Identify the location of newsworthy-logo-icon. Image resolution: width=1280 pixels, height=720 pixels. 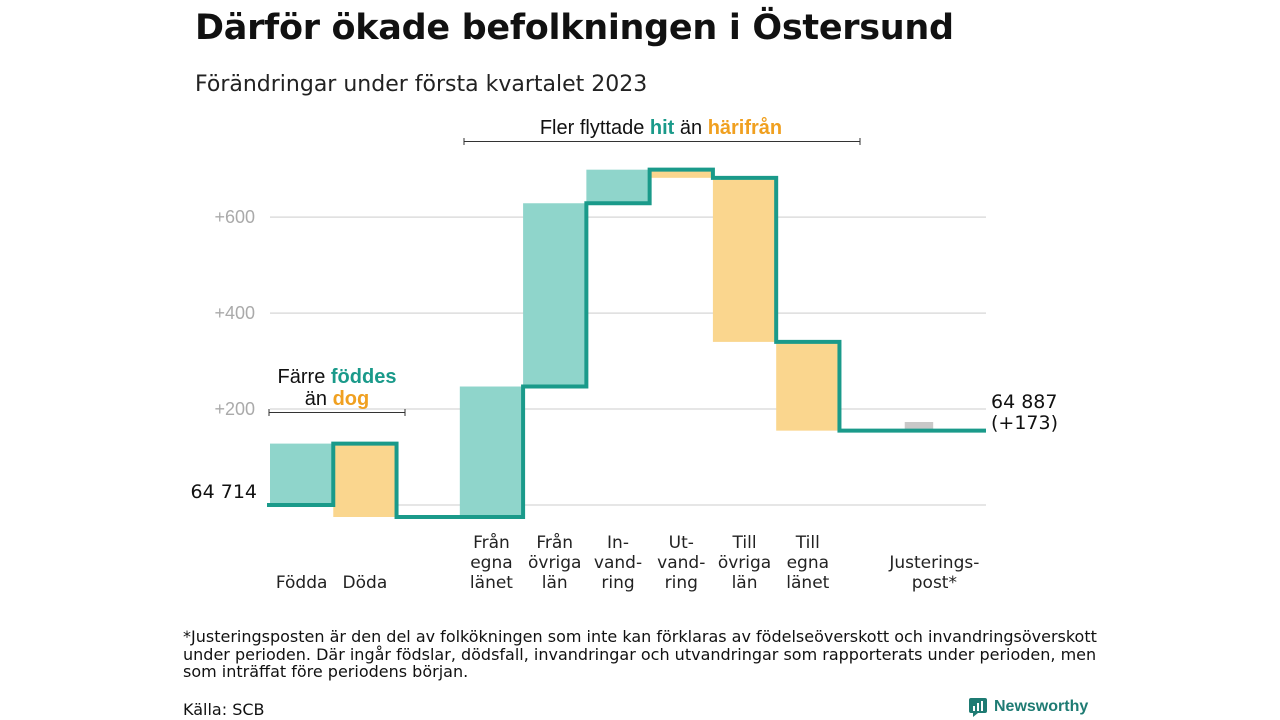
(978, 707).